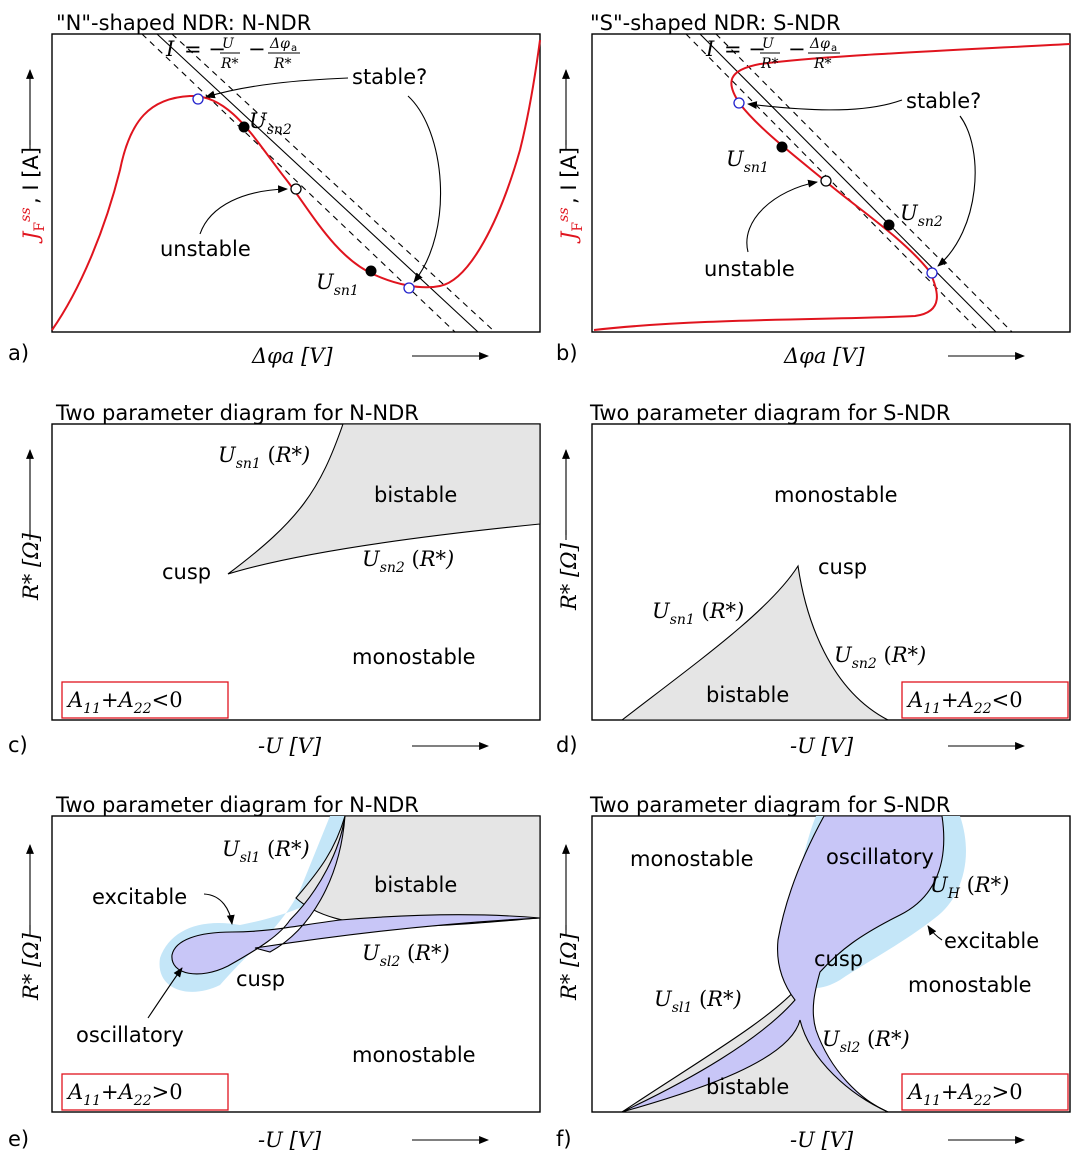 Image resolution: width=1072 pixels, height=1160 pixels. I want to click on panel-a-ylabel-red: JFss, so click(33, 225).